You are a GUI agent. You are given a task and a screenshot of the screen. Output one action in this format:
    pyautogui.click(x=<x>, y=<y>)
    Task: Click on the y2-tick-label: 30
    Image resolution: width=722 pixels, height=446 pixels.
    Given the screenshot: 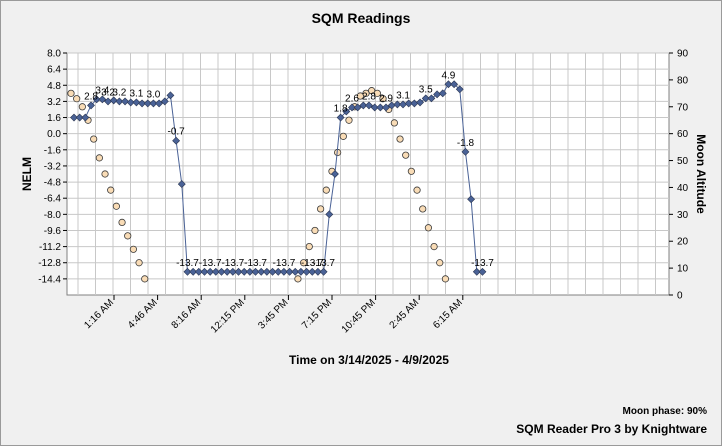 What is the action you would take?
    pyautogui.click(x=683, y=215)
    